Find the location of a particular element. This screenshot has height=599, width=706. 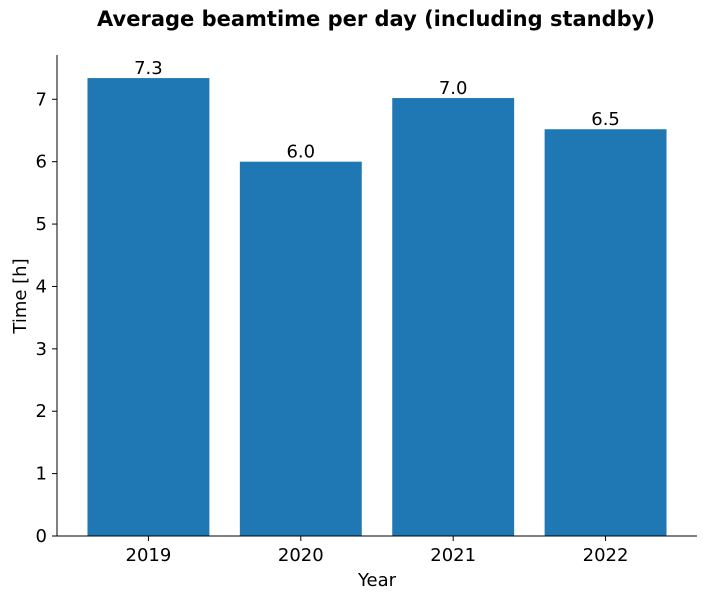

bar-2020 is located at coordinates (300, 348).